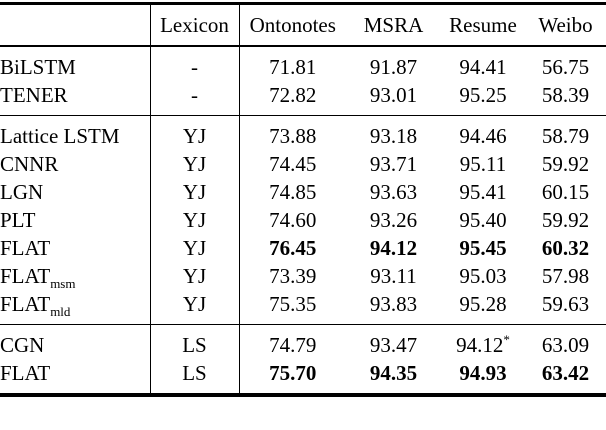  Describe the element at coordinates (483, 341) in the screenshot. I see `score-cell-resume: 94.12*` at that location.